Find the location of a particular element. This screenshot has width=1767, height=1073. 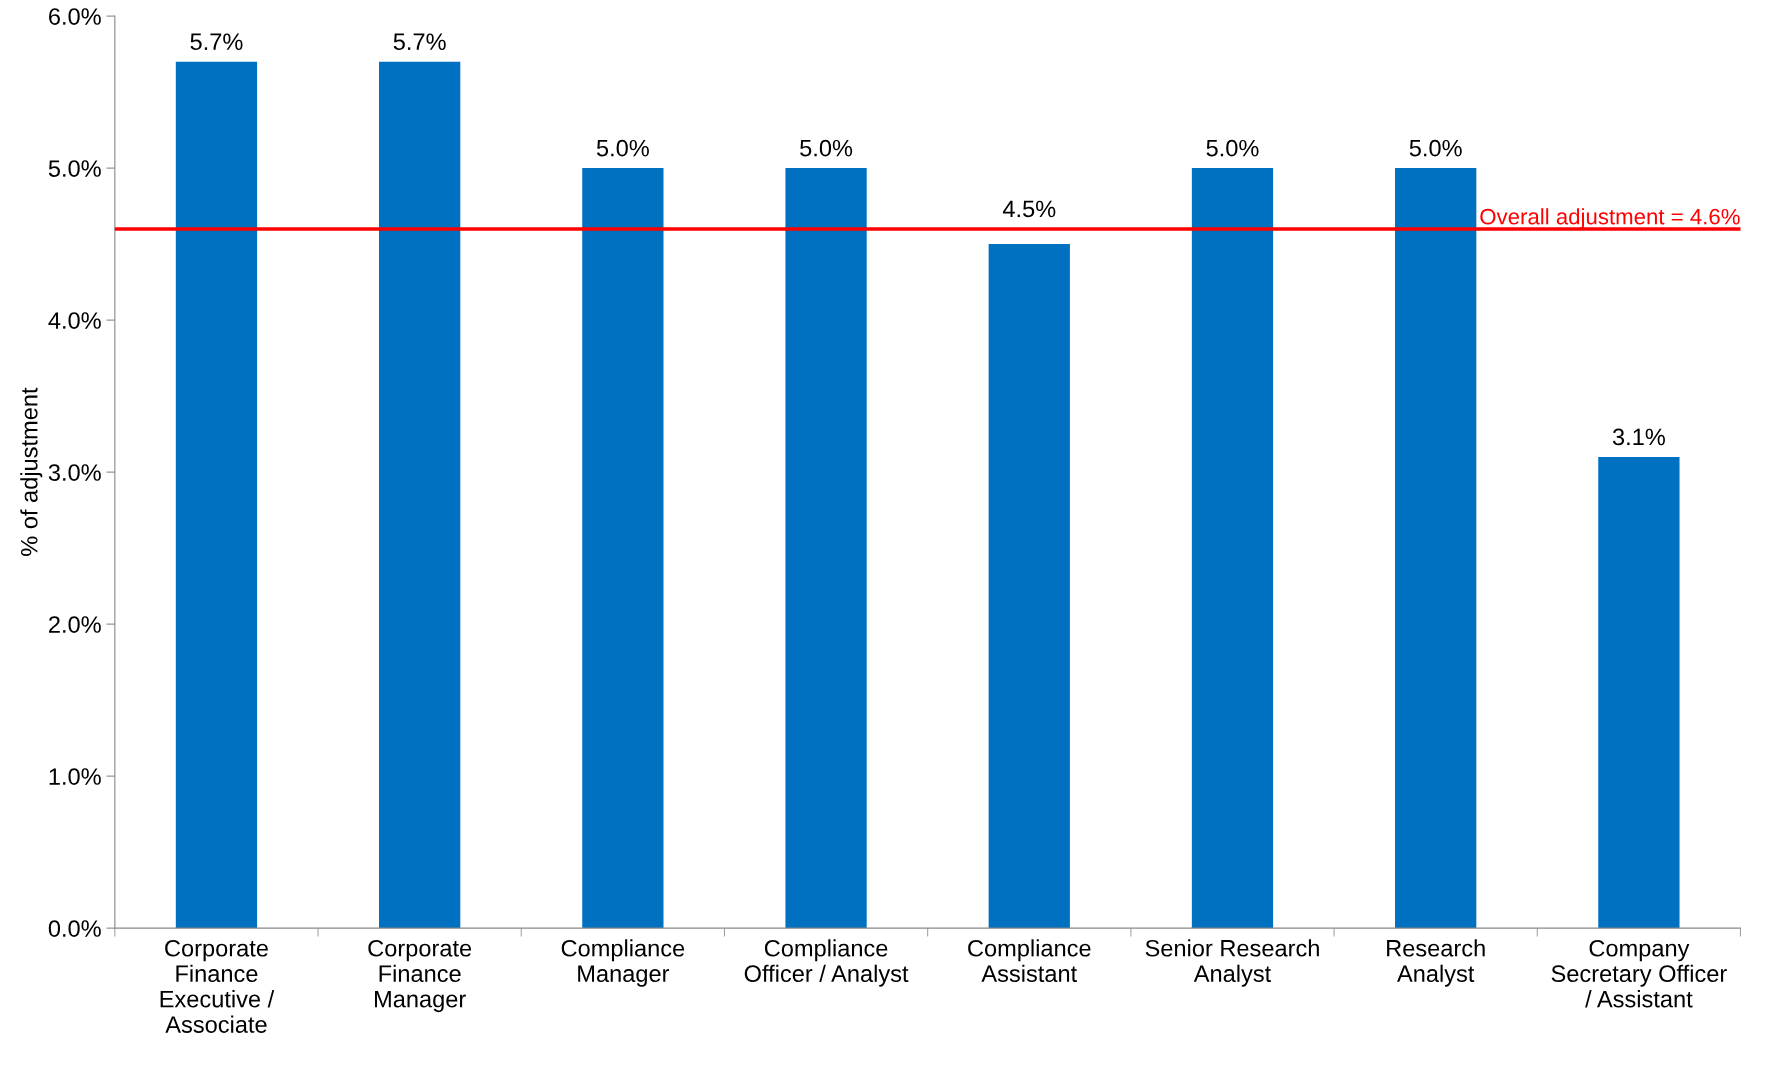

x-tick-label: Research Analyst is located at coordinates (1436, 963).